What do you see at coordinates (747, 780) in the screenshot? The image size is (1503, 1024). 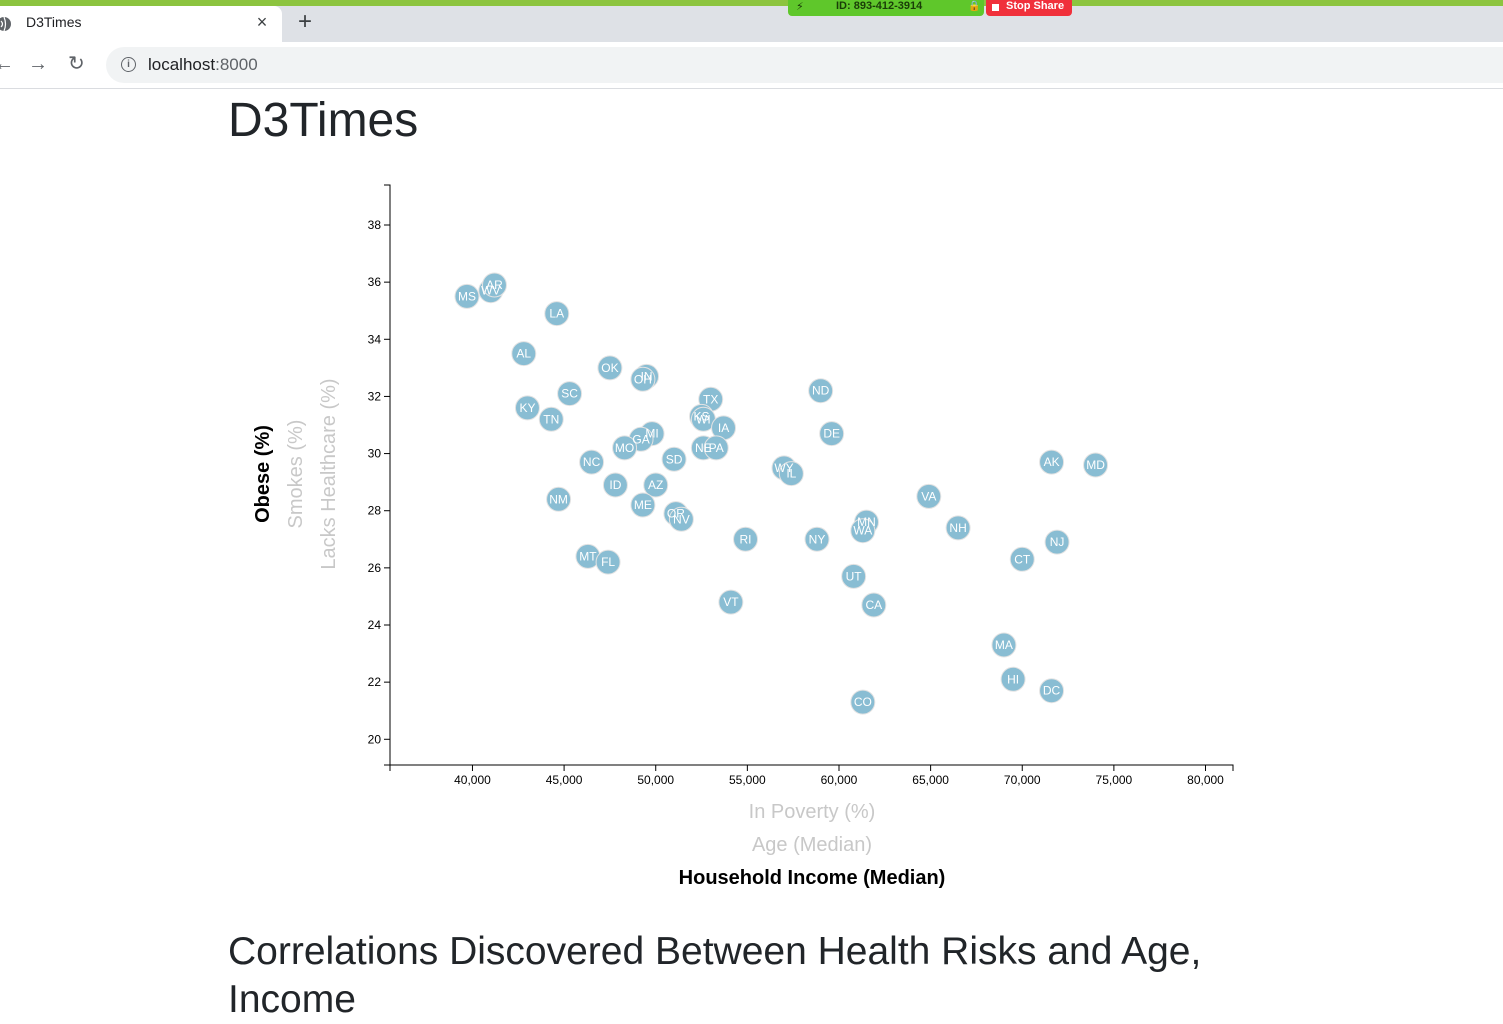 I see `x-tick-label: 55,000` at bounding box center [747, 780].